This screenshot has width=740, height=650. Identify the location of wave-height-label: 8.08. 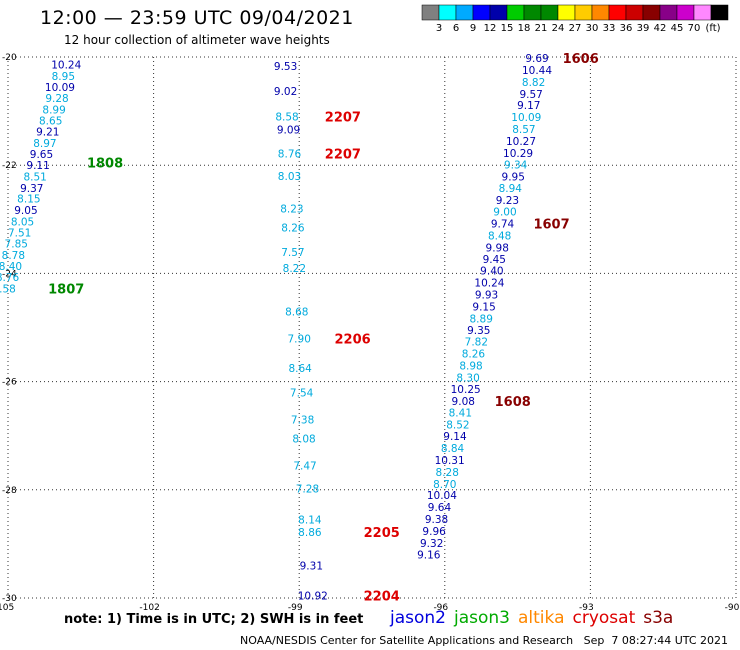
(303, 439).